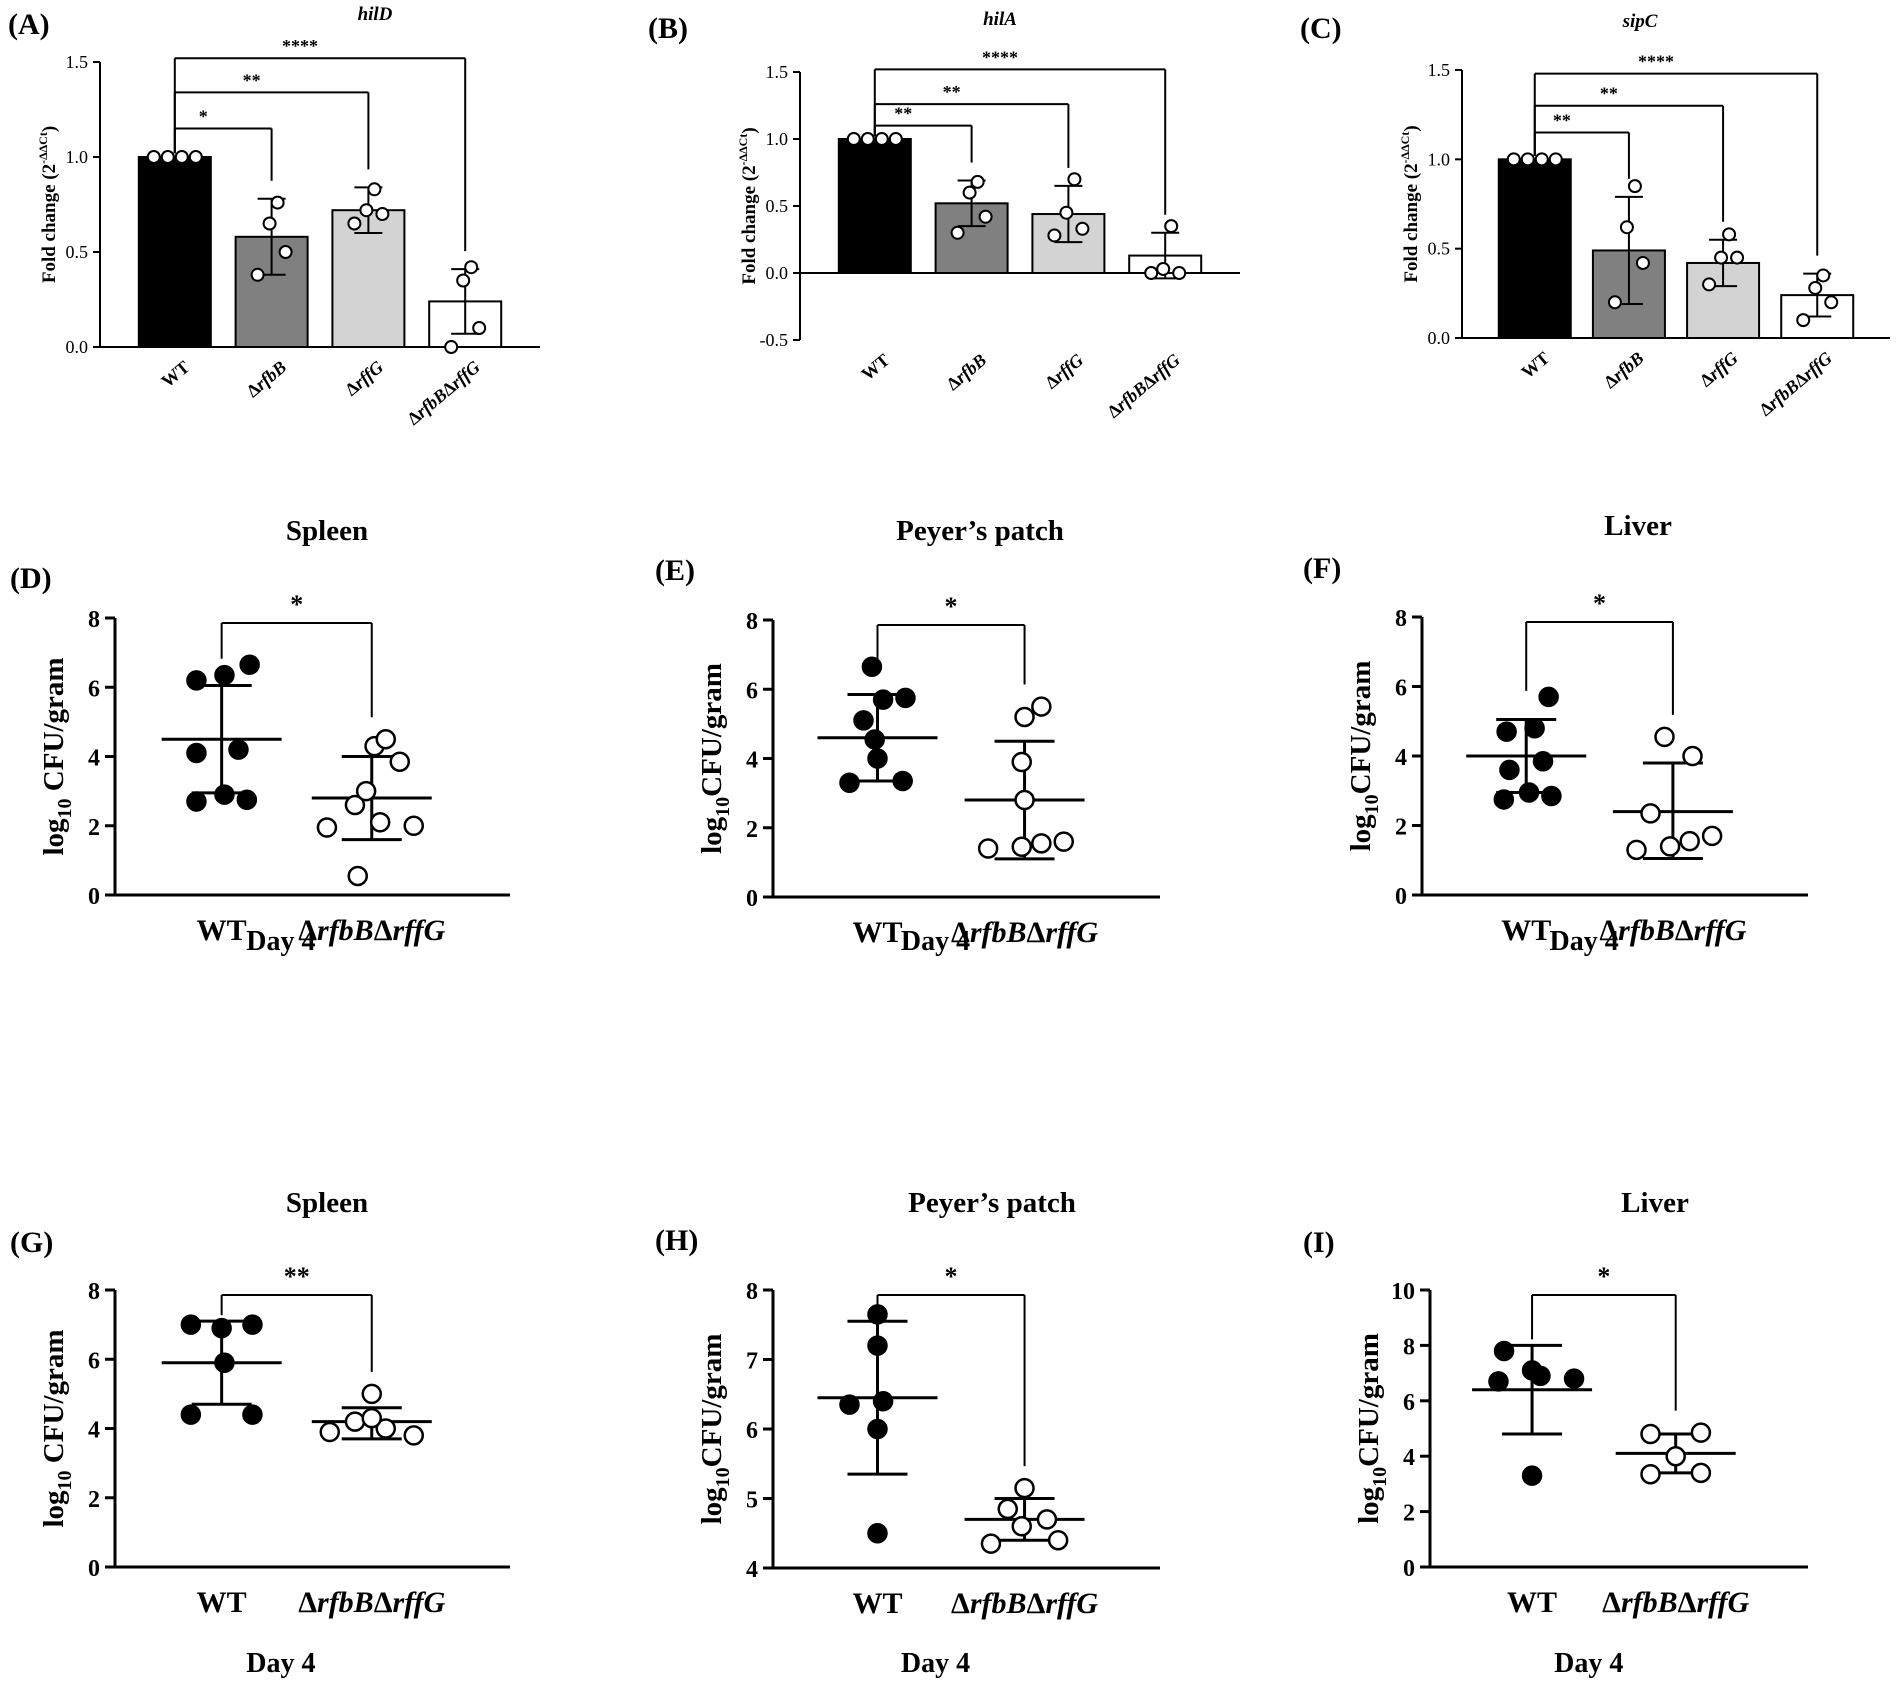 This screenshot has width=1902, height=1686. What do you see at coordinates (1720, 930) in the screenshot?
I see `label-part: rffG` at bounding box center [1720, 930].